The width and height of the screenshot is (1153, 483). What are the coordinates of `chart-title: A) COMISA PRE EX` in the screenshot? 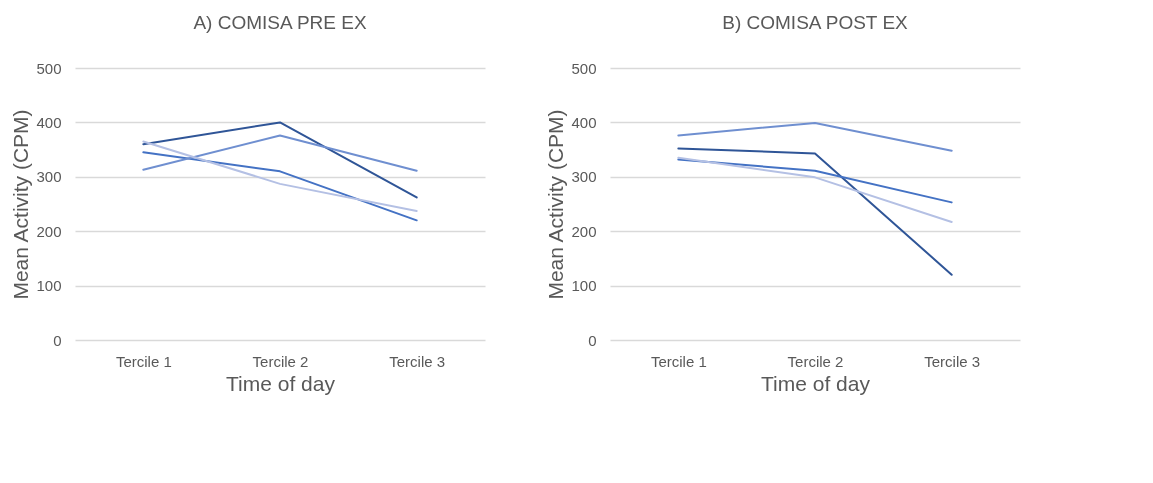 It's located at (280, 22).